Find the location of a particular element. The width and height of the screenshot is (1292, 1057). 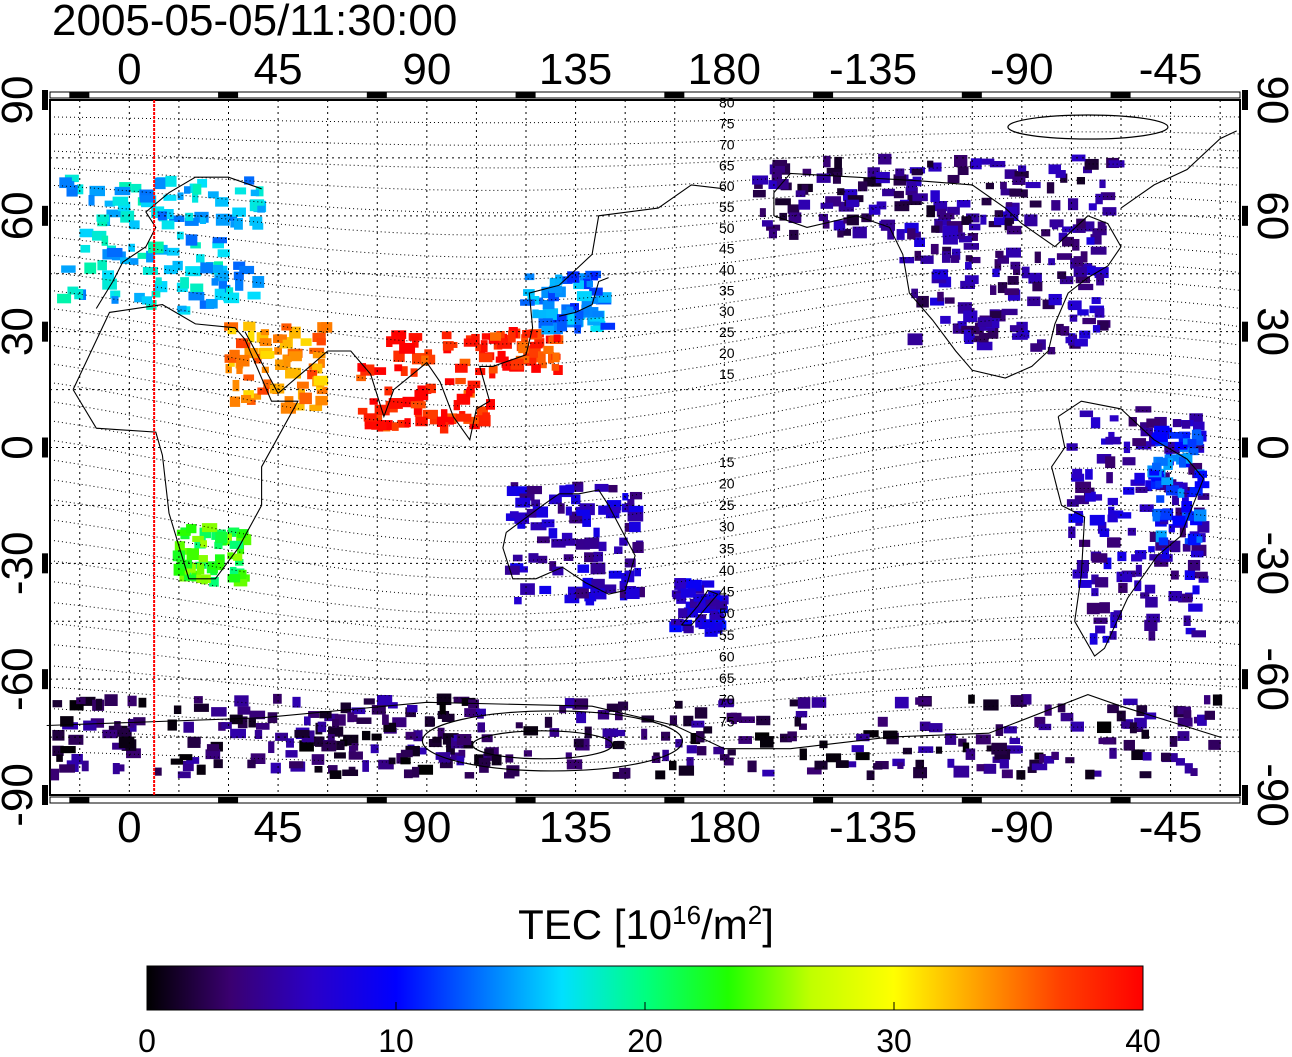

left-latitude-tick-label: -90 is located at coordinates (21, 795).